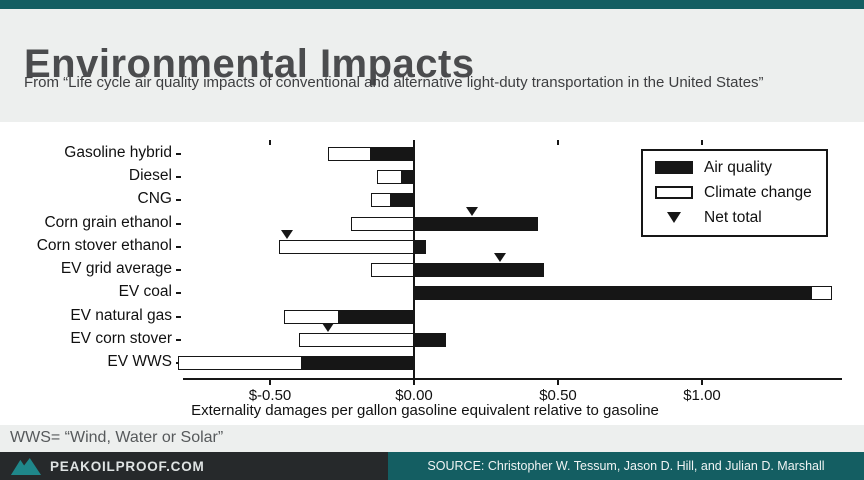  I want to click on x-tick-label: $-0.50, so click(270, 395).